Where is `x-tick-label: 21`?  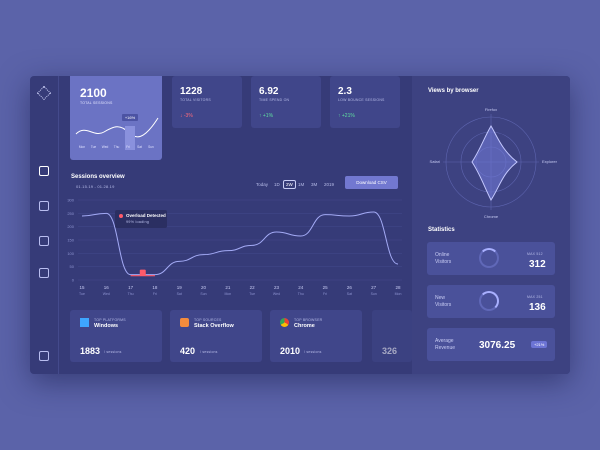
x-tick-label: 21 is located at coordinates (228, 287).